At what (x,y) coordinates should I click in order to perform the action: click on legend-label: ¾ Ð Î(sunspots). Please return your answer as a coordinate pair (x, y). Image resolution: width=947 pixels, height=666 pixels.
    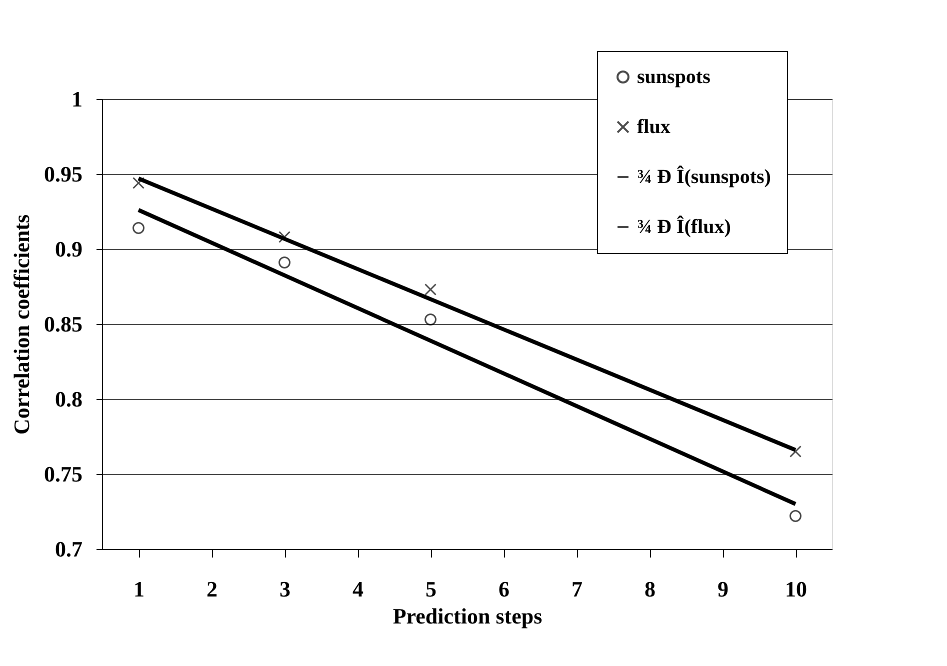
    Looking at the image, I should click on (704, 176).